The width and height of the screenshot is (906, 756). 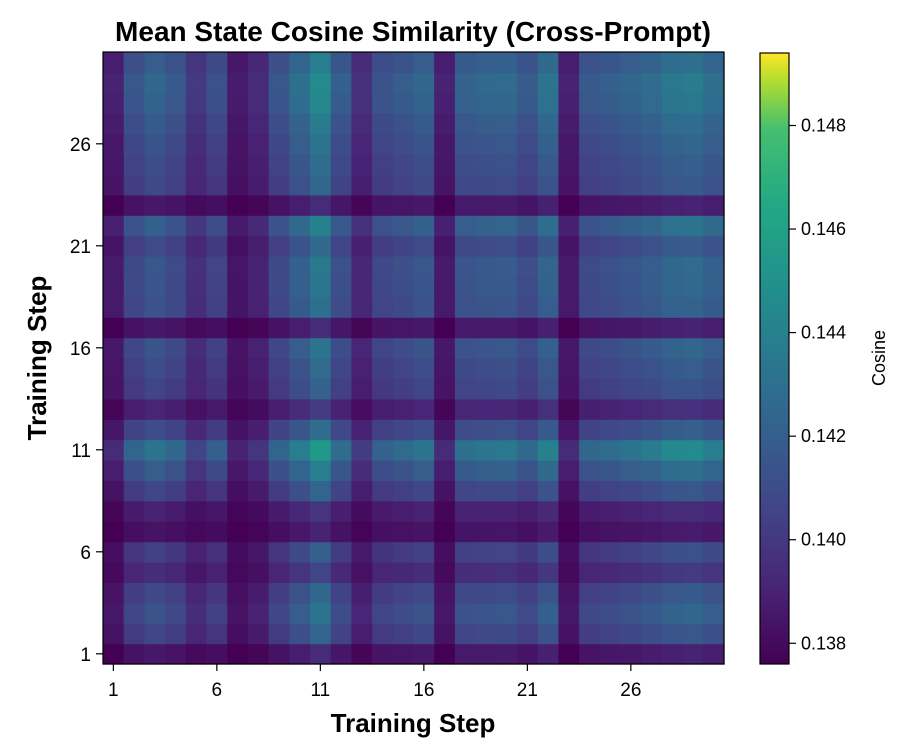 I want to click on y-tick-label: 6, so click(x=85, y=553).